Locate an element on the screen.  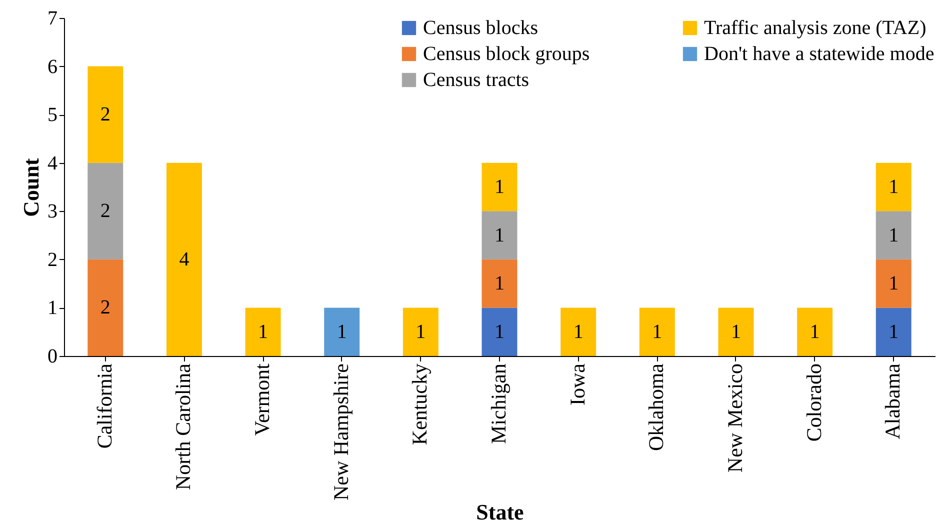
data-label: 4 is located at coordinates (184, 259).